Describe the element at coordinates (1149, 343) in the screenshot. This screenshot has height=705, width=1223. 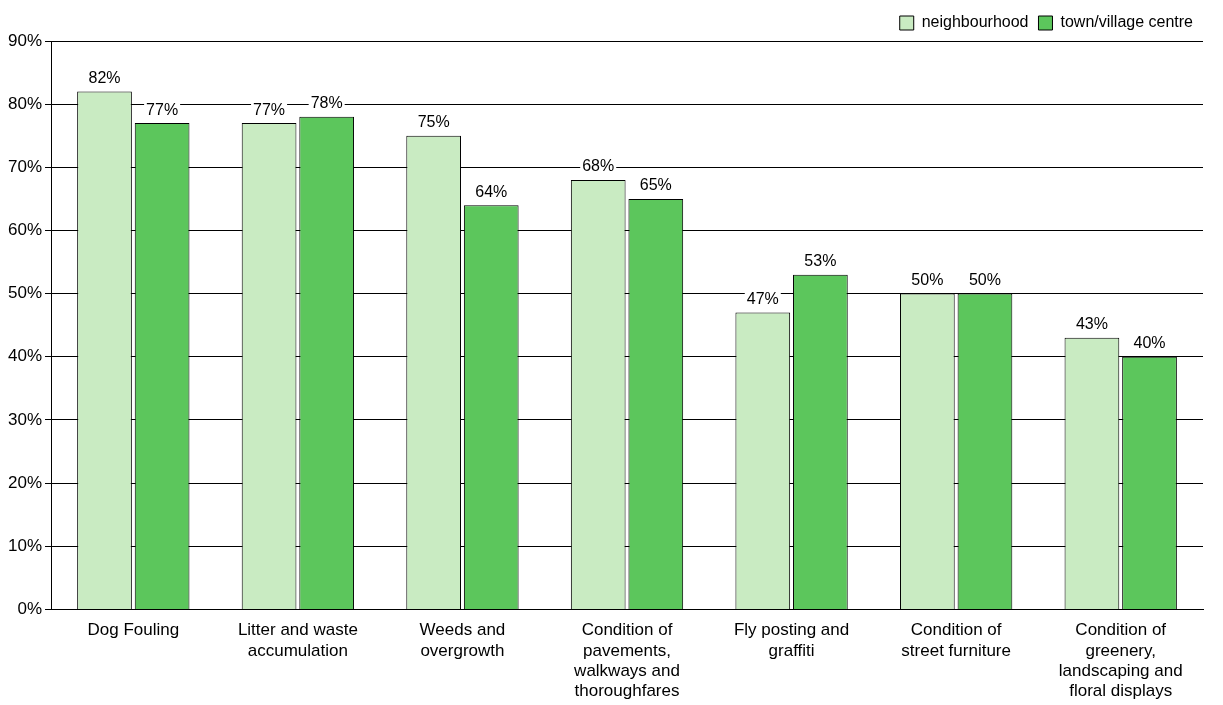
I see `data-label: 40%` at that location.